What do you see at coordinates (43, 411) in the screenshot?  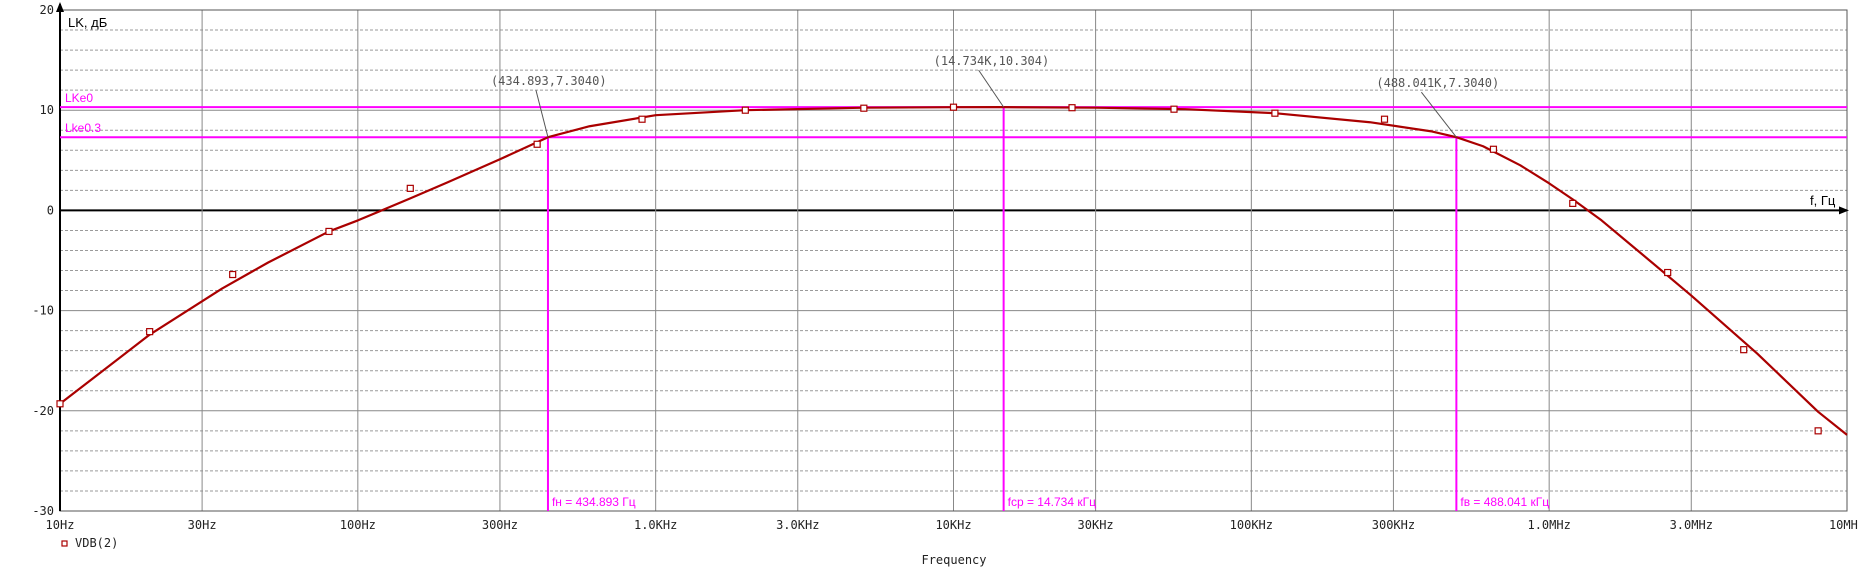 I see `y-tick-label: -20` at bounding box center [43, 411].